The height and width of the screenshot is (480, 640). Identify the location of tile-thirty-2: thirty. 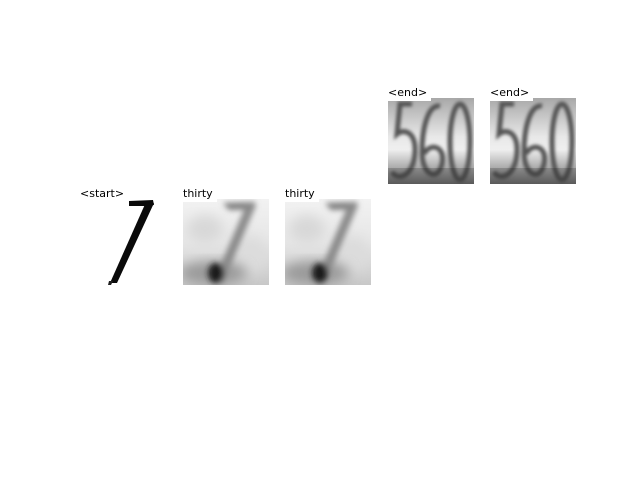
(326, 236).